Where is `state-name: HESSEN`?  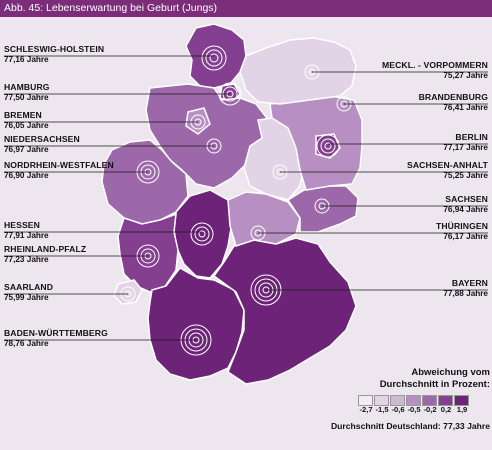 state-name: HESSEN is located at coordinates (22, 225).